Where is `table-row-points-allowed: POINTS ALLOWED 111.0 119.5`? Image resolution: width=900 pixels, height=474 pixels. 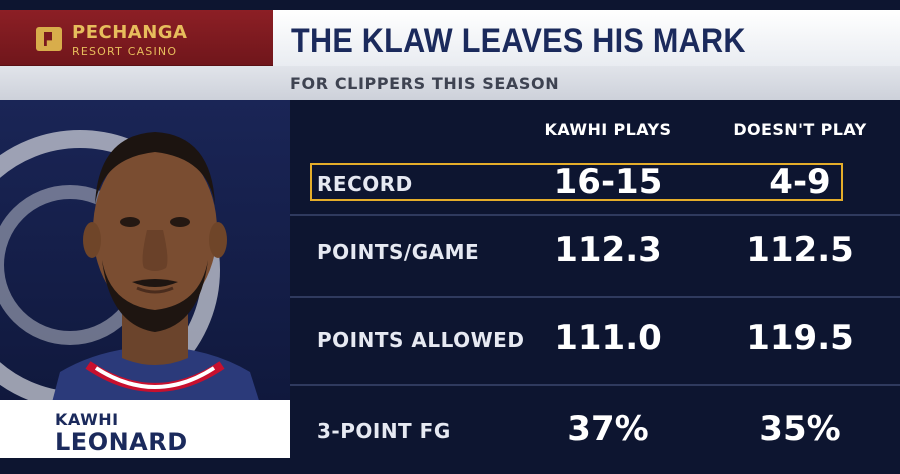
table-row-points-allowed: POINTS ALLOWED 111.0 119.5 is located at coordinates (595, 342).